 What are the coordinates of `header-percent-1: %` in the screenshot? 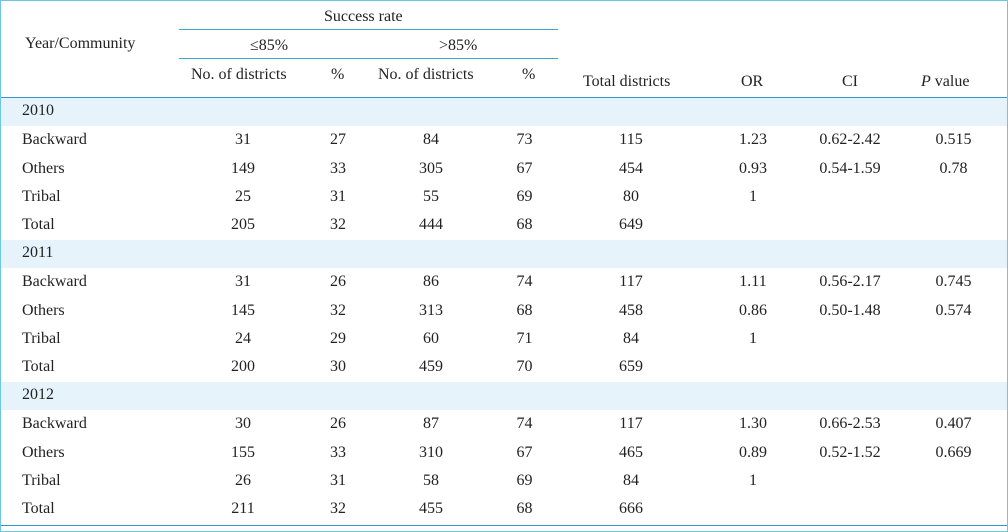 It's located at (338, 74).